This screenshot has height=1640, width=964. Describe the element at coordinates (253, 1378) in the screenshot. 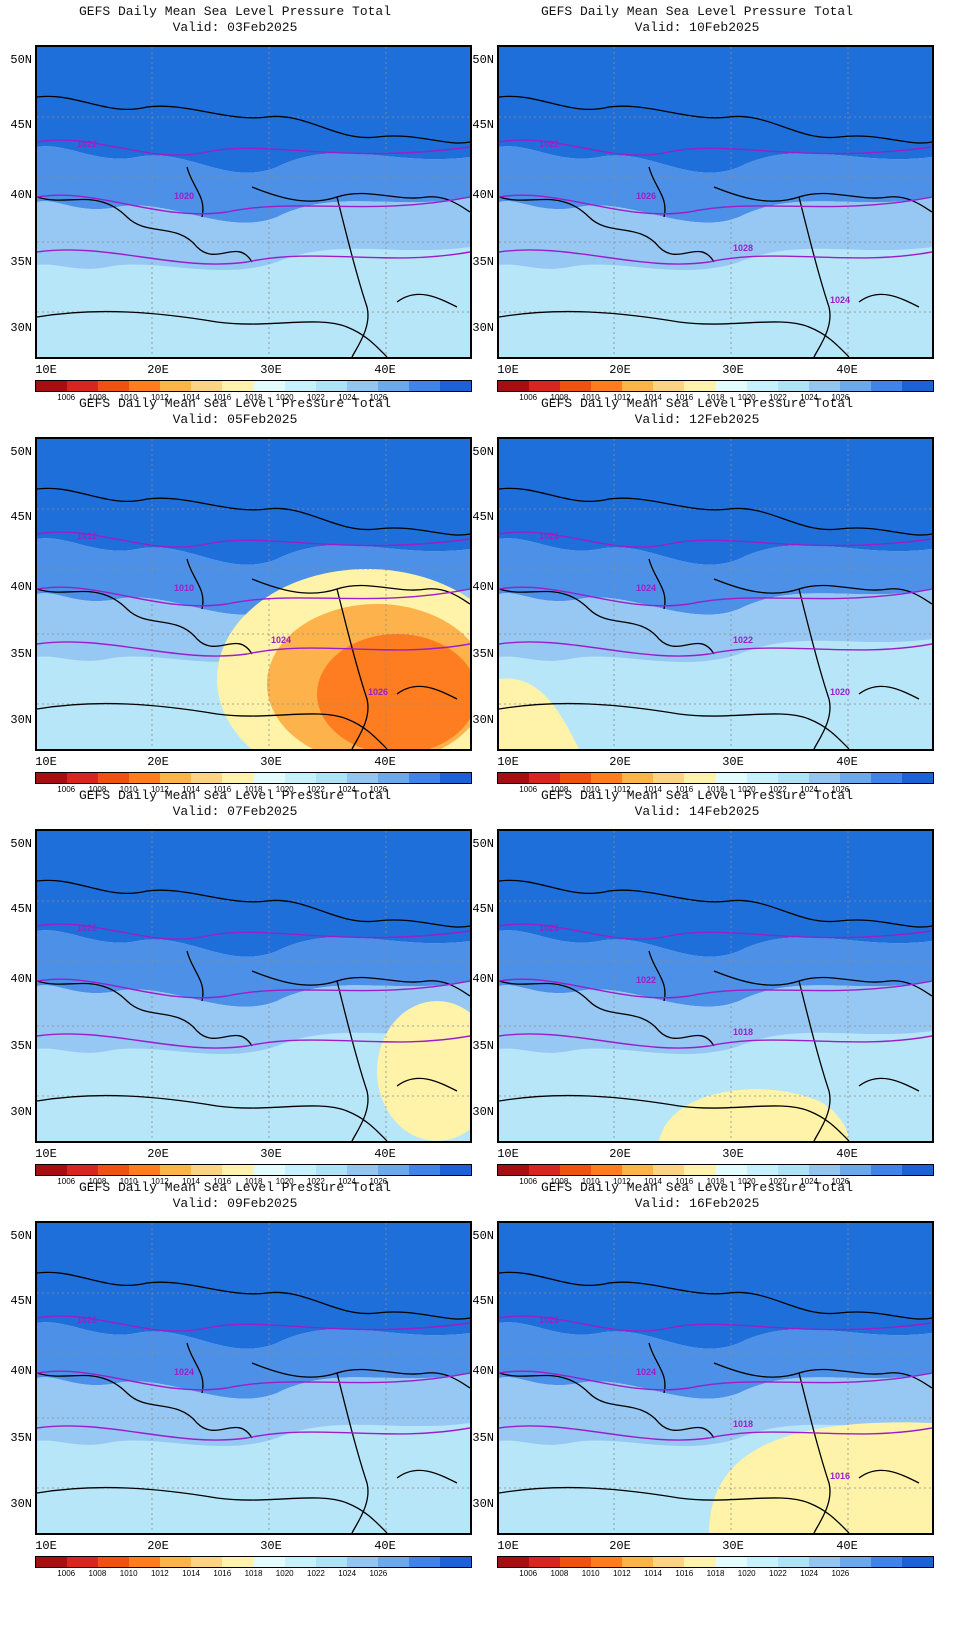

I see `map-area: 1026 1024` at that location.